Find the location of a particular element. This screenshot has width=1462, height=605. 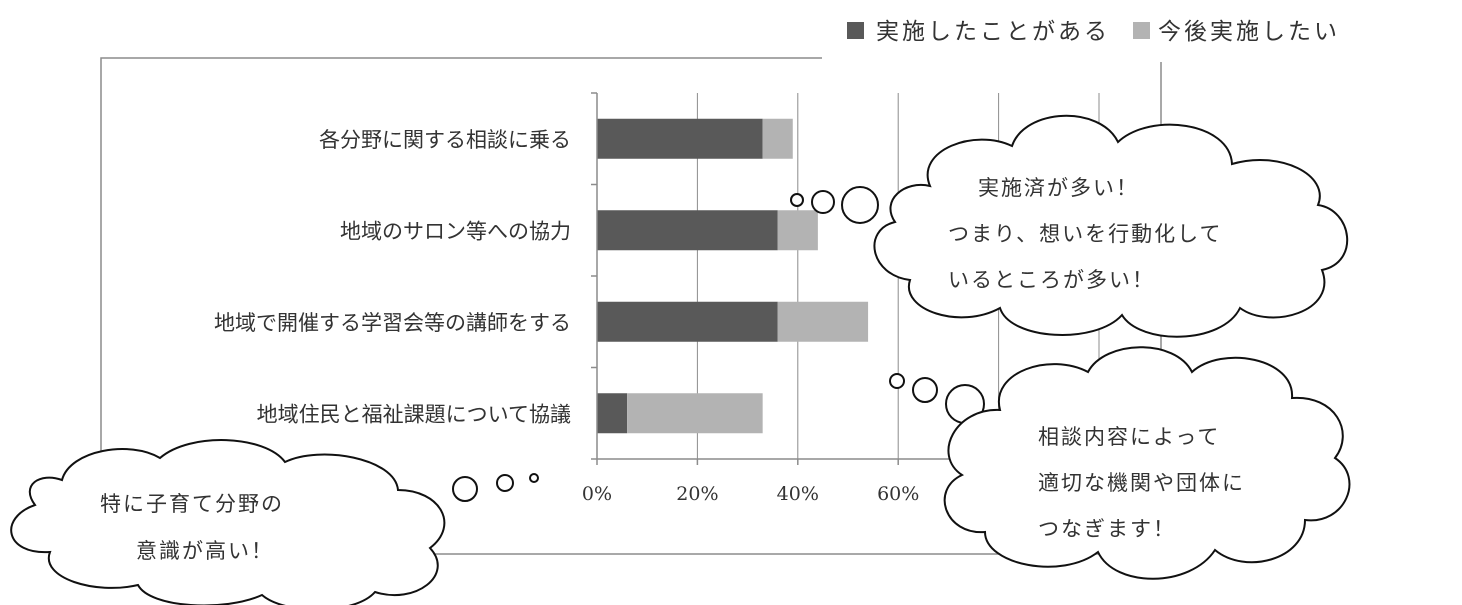

legend: 実施したことがある 今後実施したい is located at coordinates (1093, 32).